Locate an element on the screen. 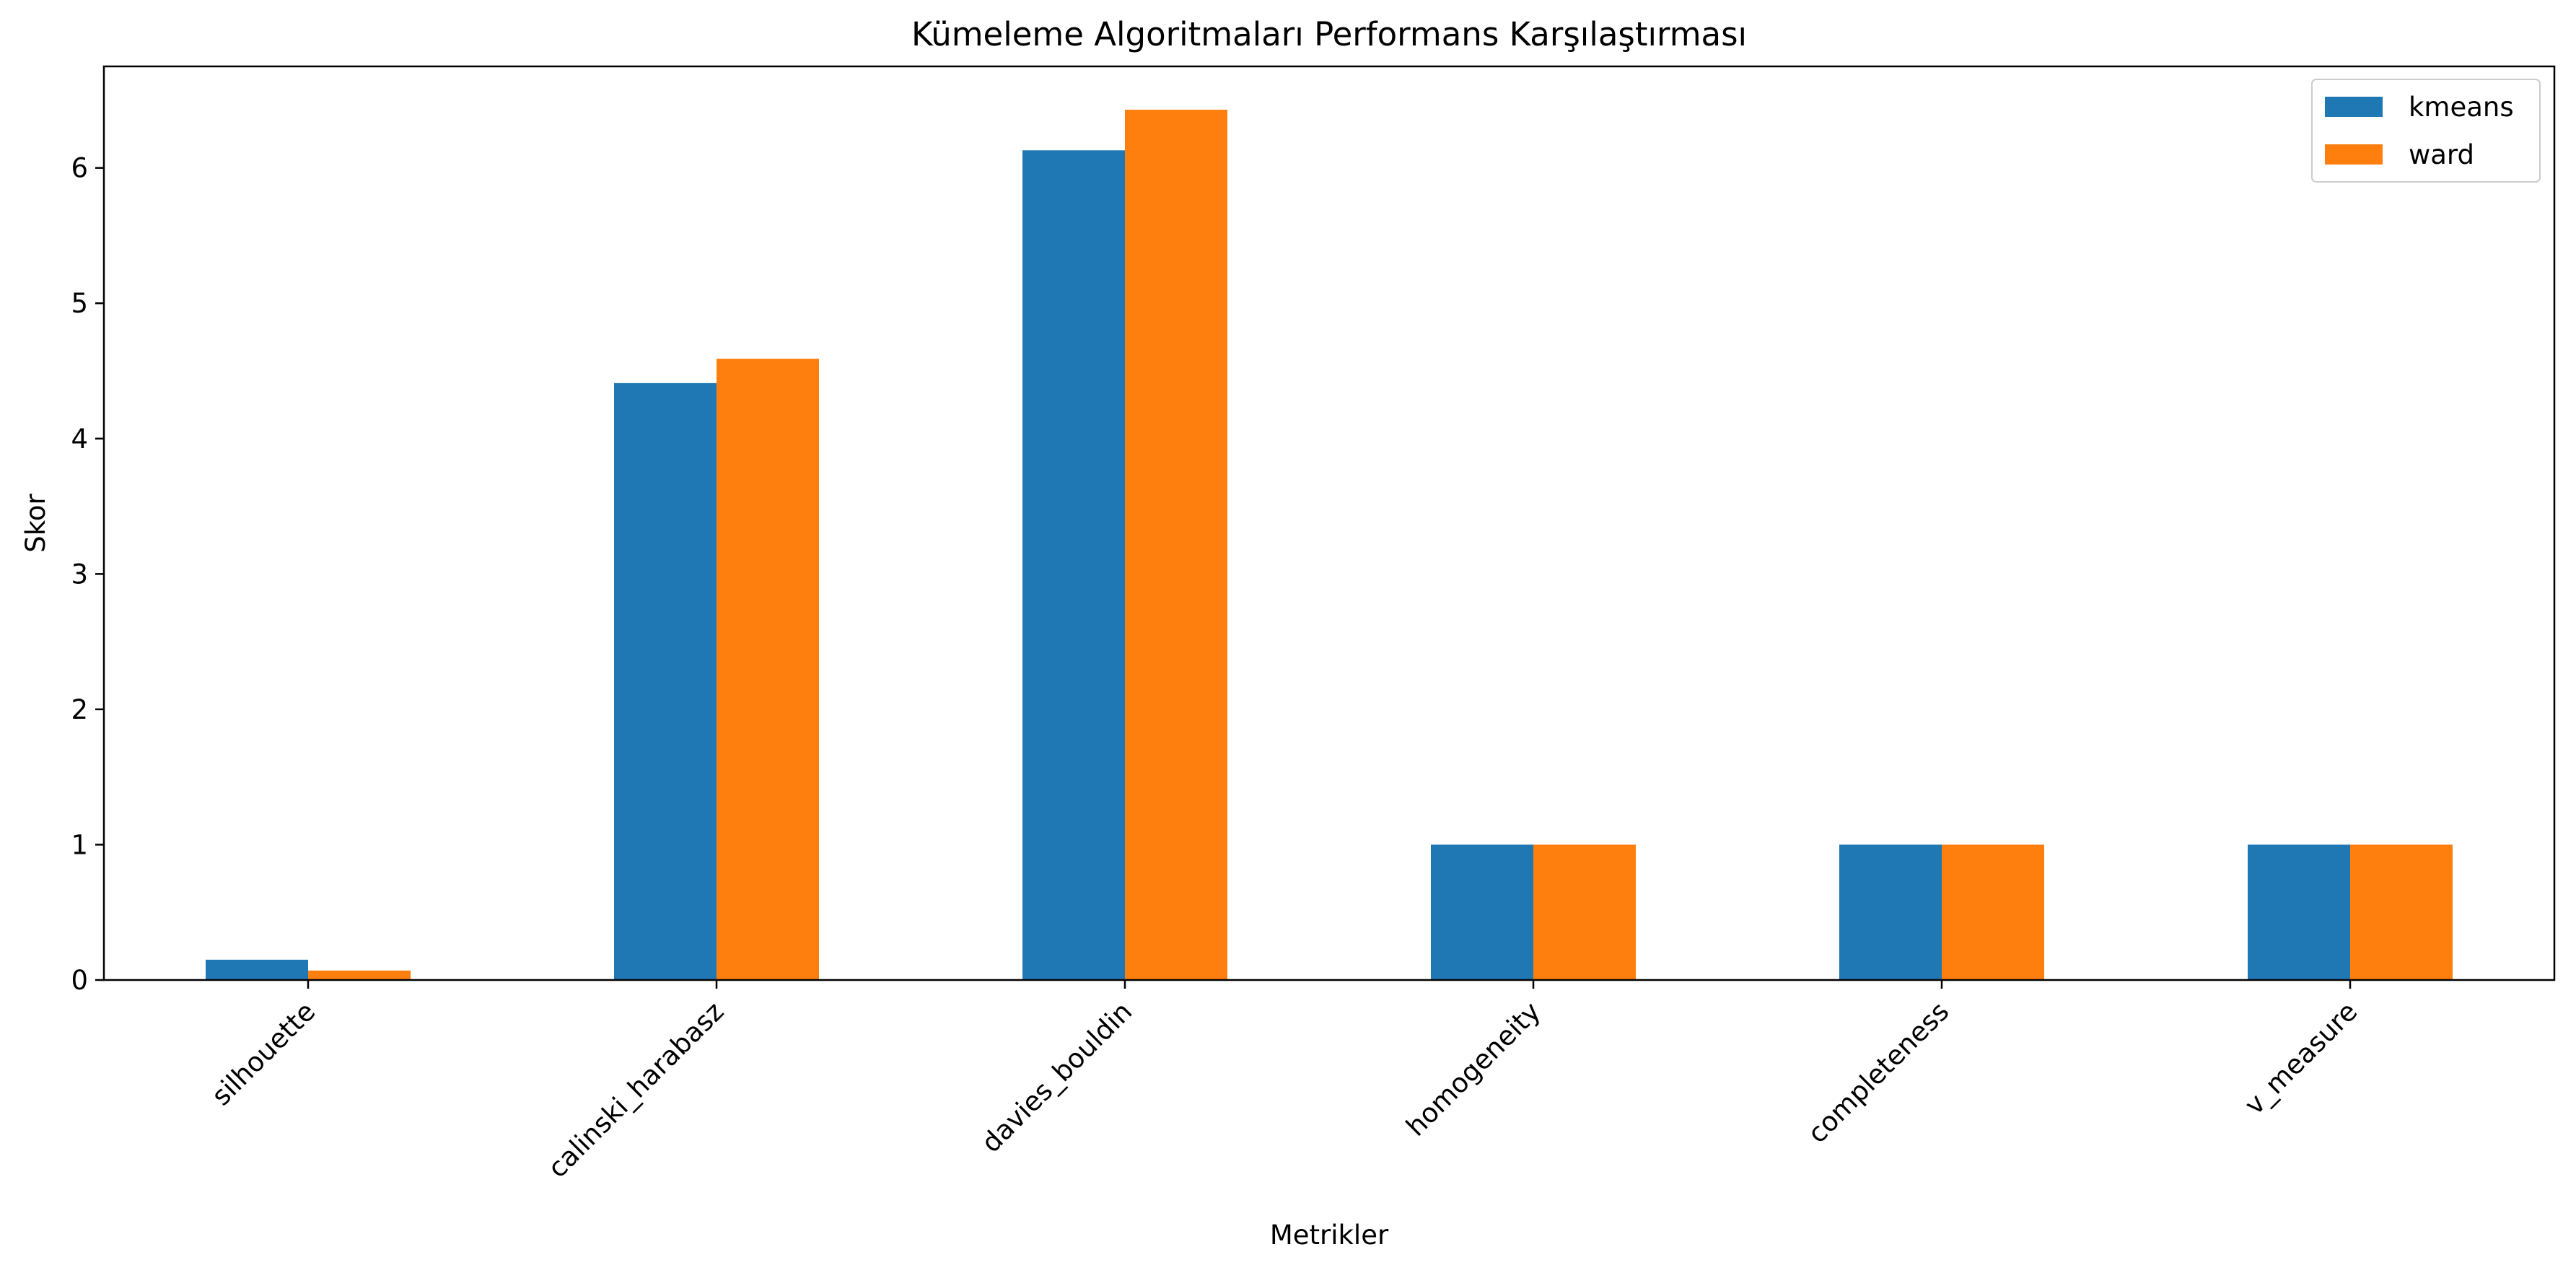 This screenshot has height=1273, width=2576. legend-swatch-kmeans is located at coordinates (2354, 107).